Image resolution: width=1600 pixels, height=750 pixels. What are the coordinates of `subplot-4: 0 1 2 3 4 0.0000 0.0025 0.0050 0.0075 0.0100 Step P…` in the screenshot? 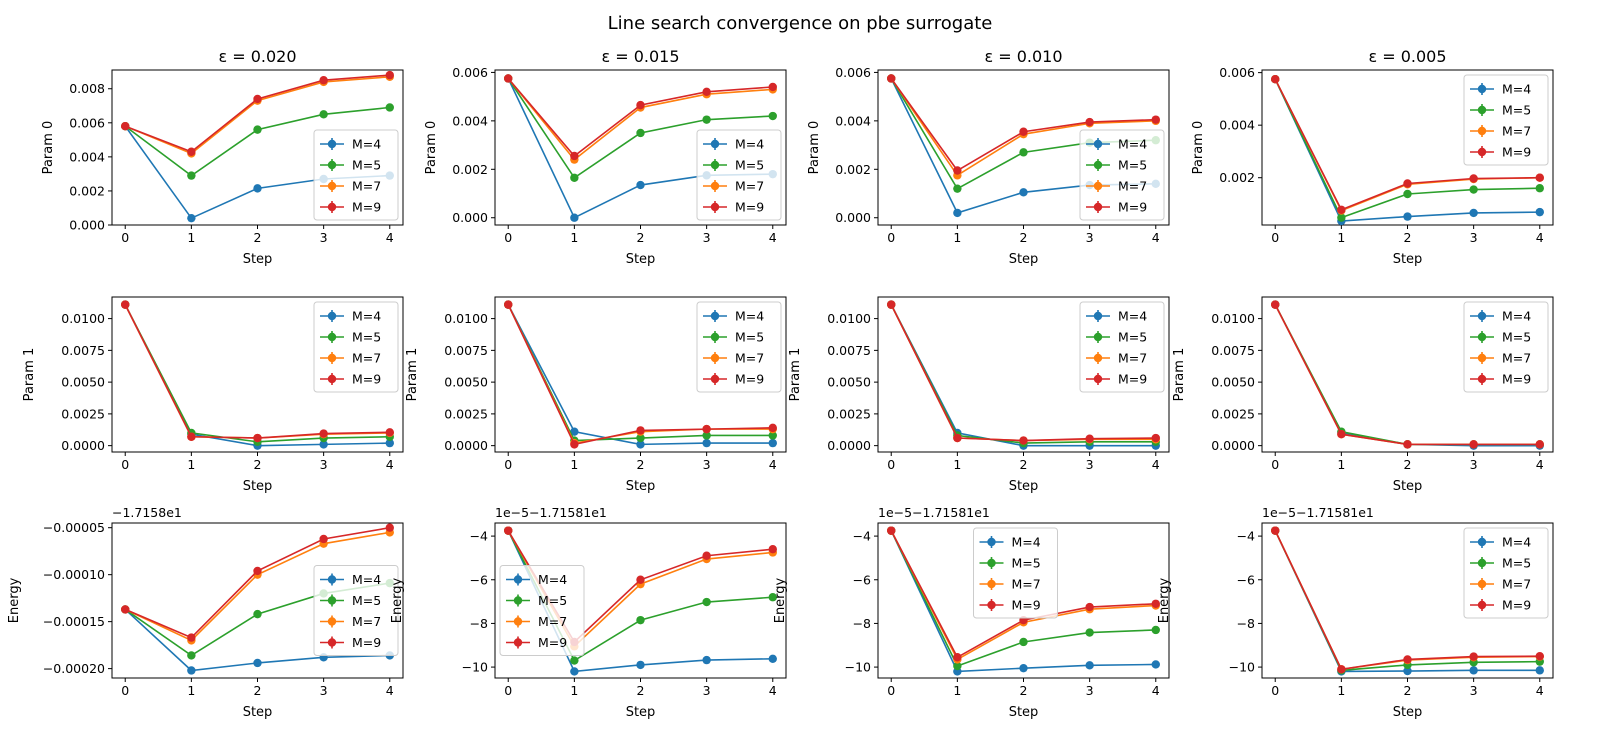 It's located at (213, 395).